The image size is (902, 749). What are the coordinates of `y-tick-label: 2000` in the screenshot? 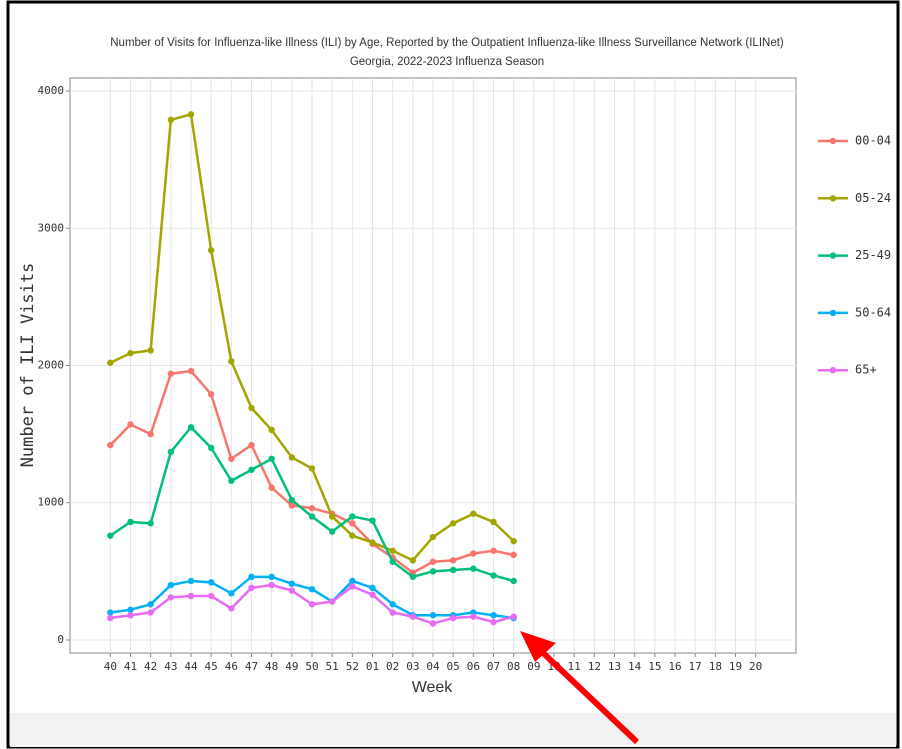 It's located at (51, 365).